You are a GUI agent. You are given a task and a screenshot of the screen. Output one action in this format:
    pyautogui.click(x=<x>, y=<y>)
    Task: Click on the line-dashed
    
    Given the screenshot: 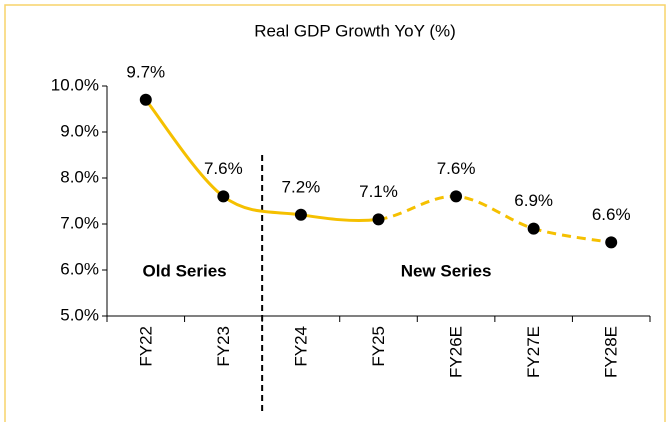 What is the action you would take?
    pyautogui.click(x=495, y=219)
    